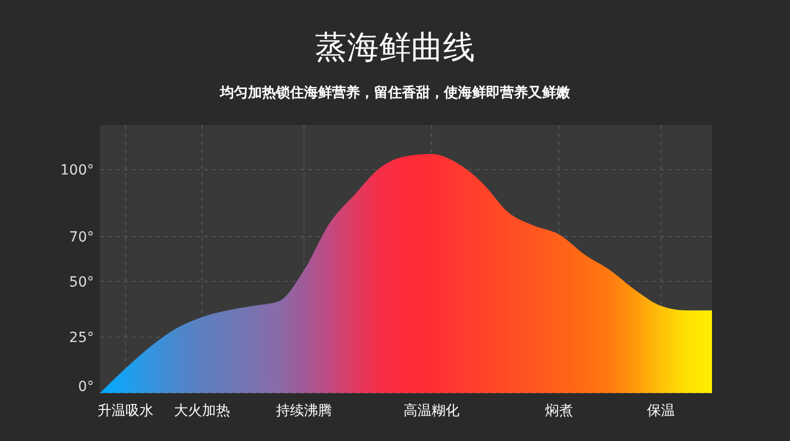  What do you see at coordinates (81, 238) in the screenshot?
I see `y-tick-label: 70°` at bounding box center [81, 238].